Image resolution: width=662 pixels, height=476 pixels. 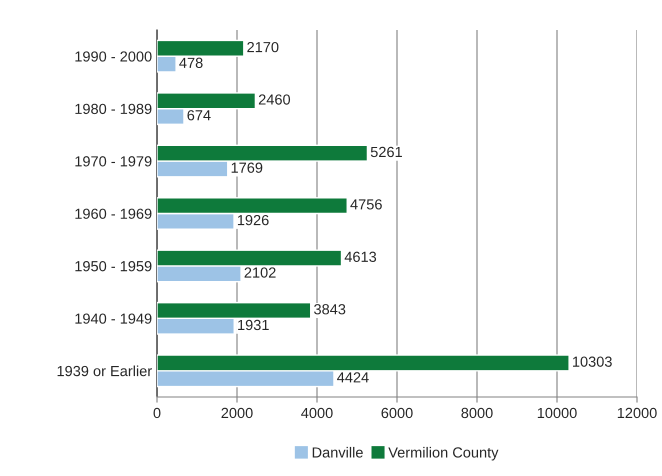 I want to click on legend-label: Vermilion County, so click(x=443, y=453).